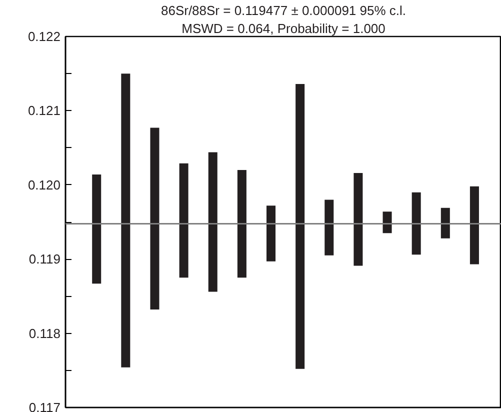  Describe the element at coordinates (44, 184) in the screenshot. I see `y-tick-label: 0.120` at that location.